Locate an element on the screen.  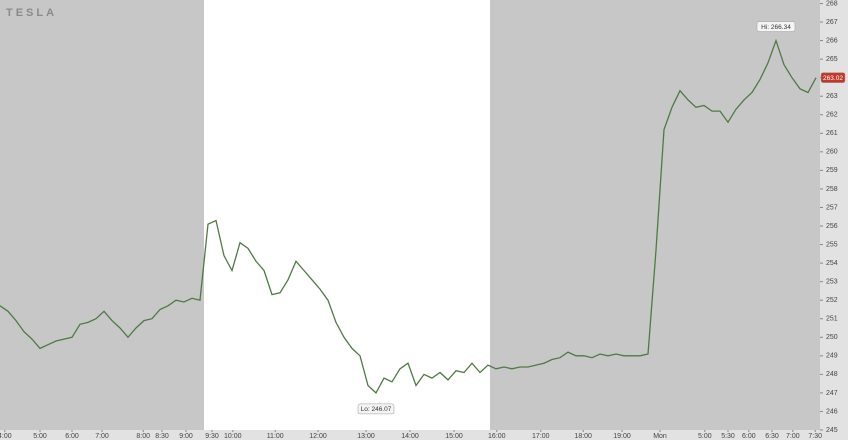
y-tick-label: 259 is located at coordinates (832, 170).